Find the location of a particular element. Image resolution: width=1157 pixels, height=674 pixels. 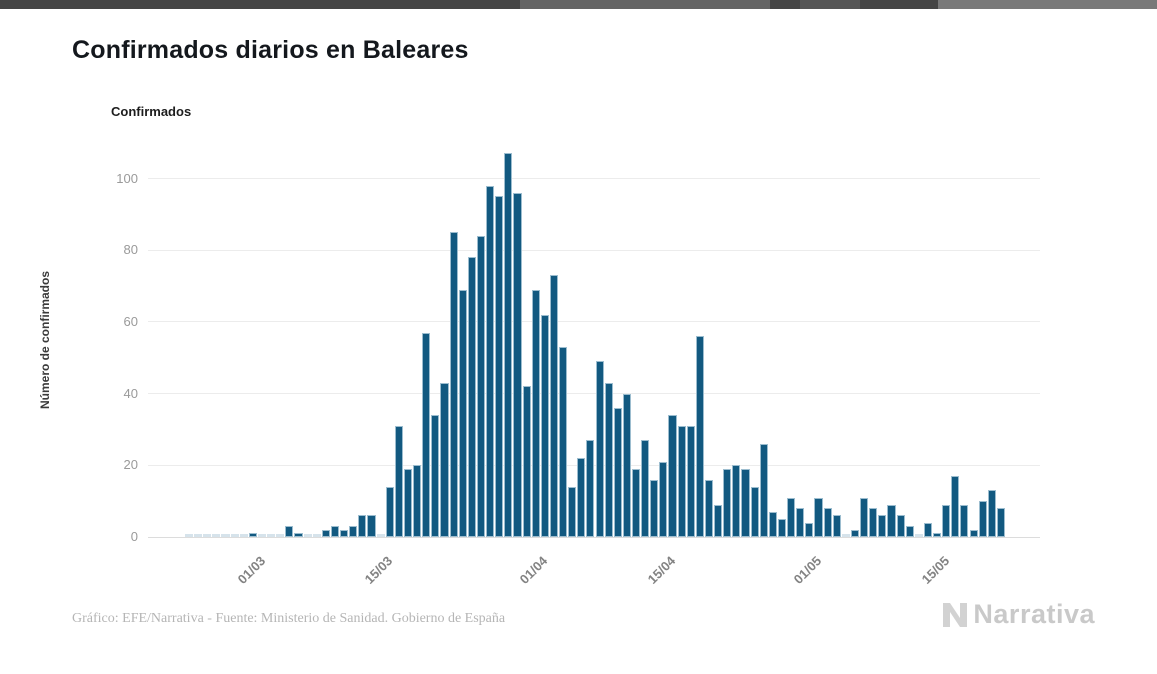

bar-28/02 is located at coordinates (243, 535).